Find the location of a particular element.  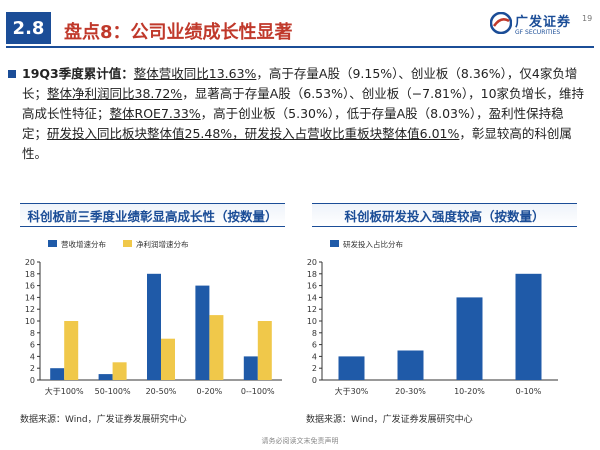

logo-text-en: GF SECURITIES is located at coordinates (538, 32).